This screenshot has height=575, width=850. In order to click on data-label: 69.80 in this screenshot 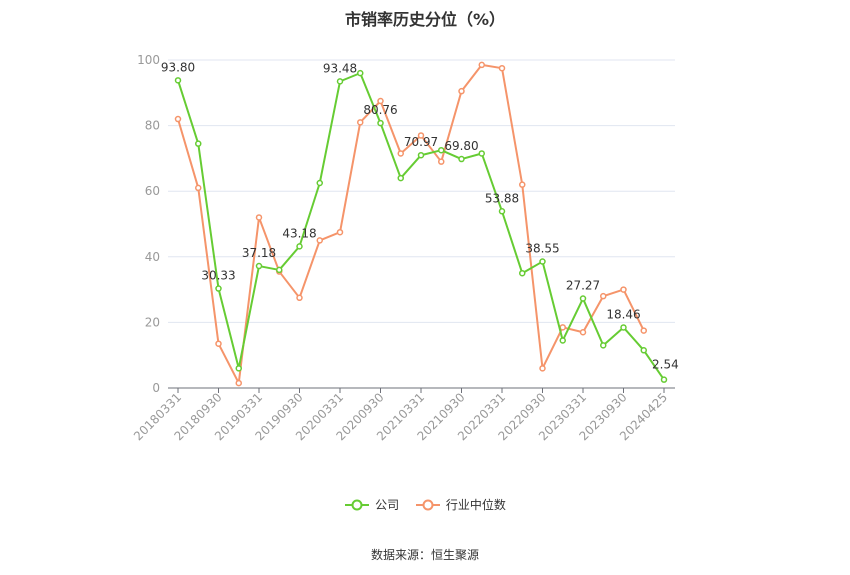, I will do `click(461, 146)`.